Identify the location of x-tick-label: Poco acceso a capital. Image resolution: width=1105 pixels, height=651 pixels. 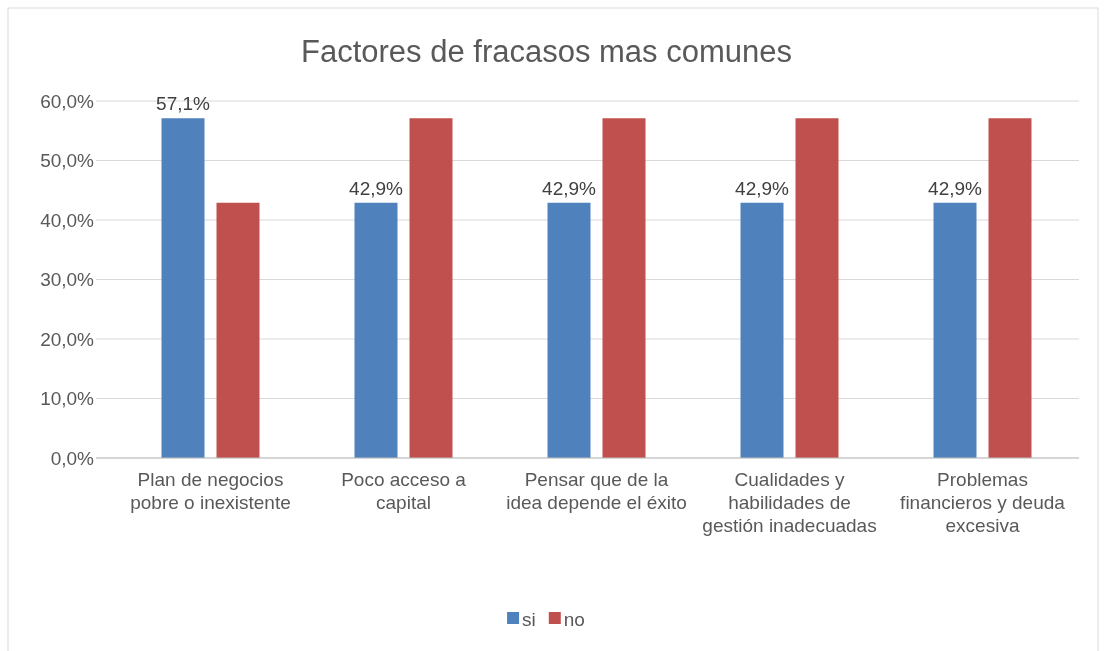
(404, 491).